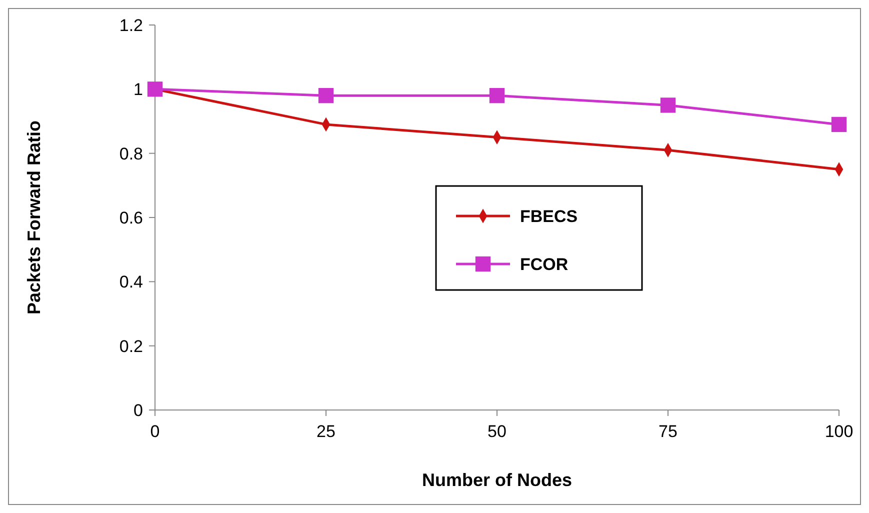 The image size is (869, 513). What do you see at coordinates (839, 431) in the screenshot?
I see `x-tick-label: 100` at bounding box center [839, 431].